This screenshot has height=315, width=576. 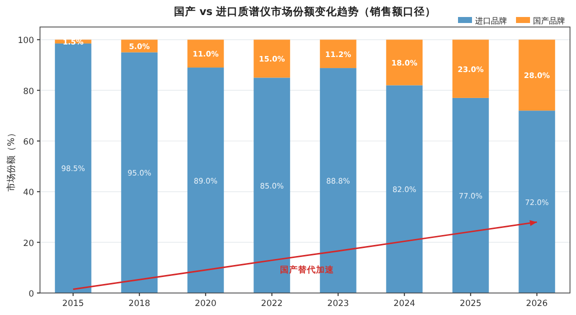 What do you see at coordinates (28, 91) in the screenshot?
I see `y-tick-label: 80` at bounding box center [28, 91].